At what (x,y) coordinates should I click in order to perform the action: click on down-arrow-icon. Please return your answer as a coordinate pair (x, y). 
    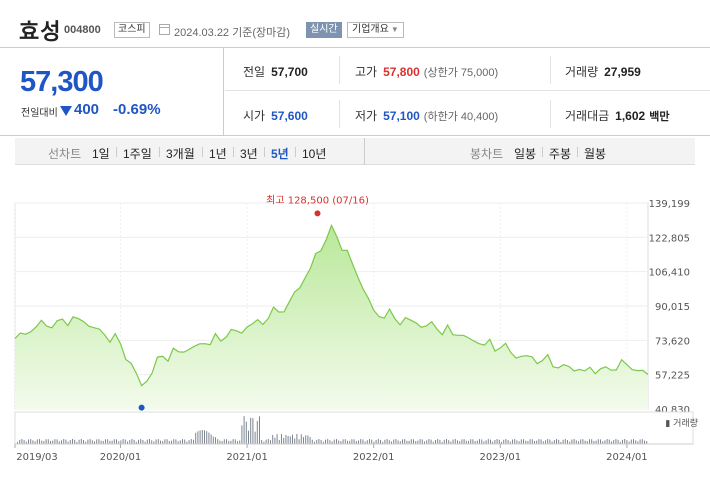
    Looking at the image, I should click on (66, 111).